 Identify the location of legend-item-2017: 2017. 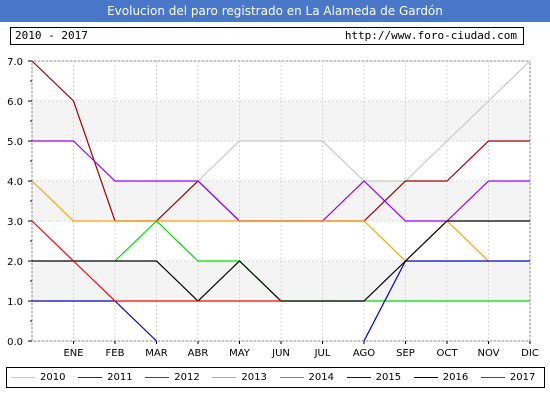
(514, 377).